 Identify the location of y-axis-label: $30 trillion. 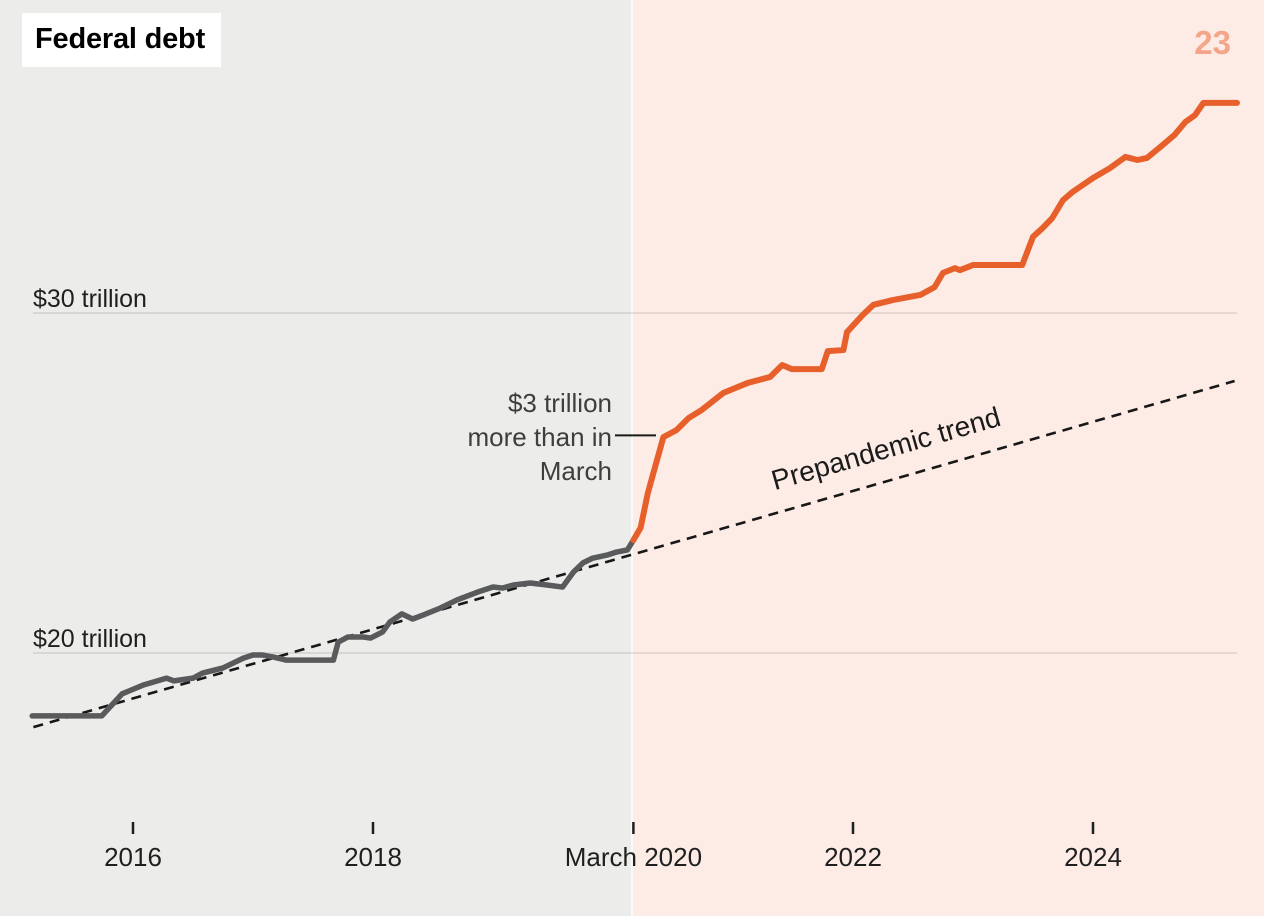
(90, 299).